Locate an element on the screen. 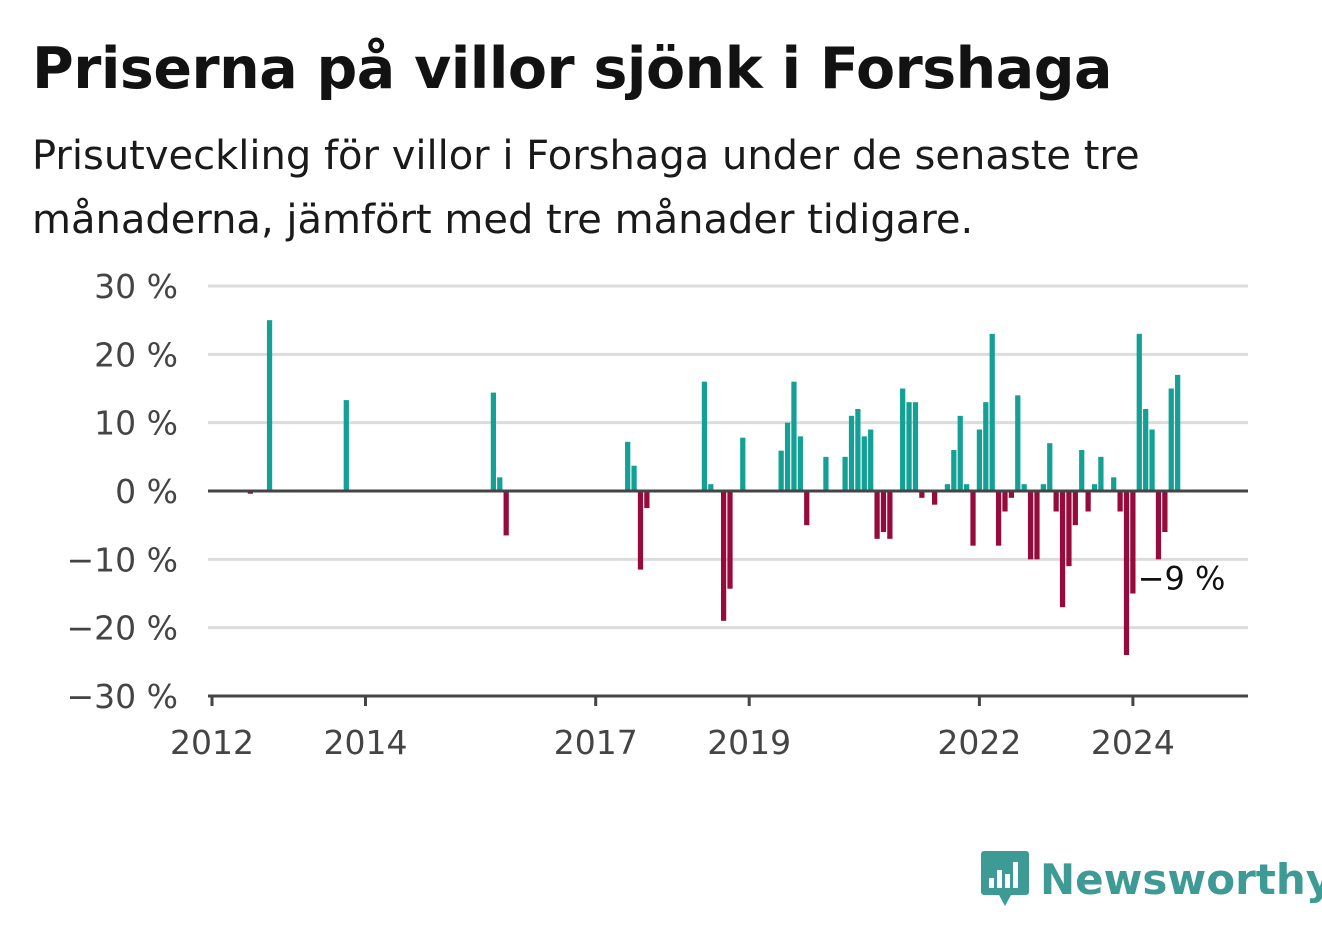 The width and height of the screenshot is (1322, 939). x-tick-label: 2012 is located at coordinates (212, 742).